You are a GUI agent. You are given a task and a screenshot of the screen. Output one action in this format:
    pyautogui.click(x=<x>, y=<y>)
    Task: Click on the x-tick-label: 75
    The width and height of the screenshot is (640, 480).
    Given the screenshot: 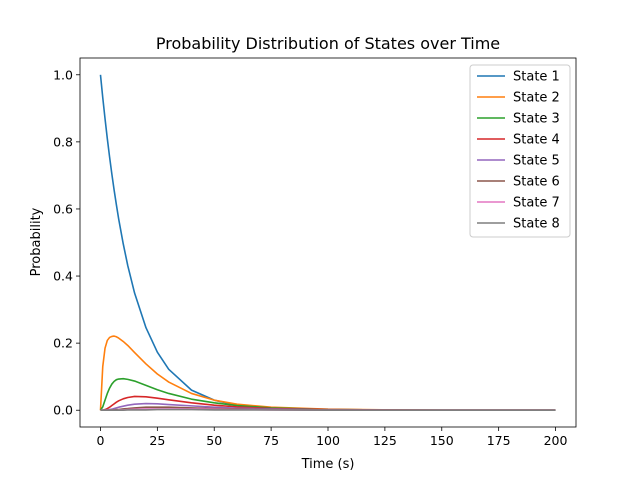 What is the action you would take?
    pyautogui.click(x=271, y=440)
    